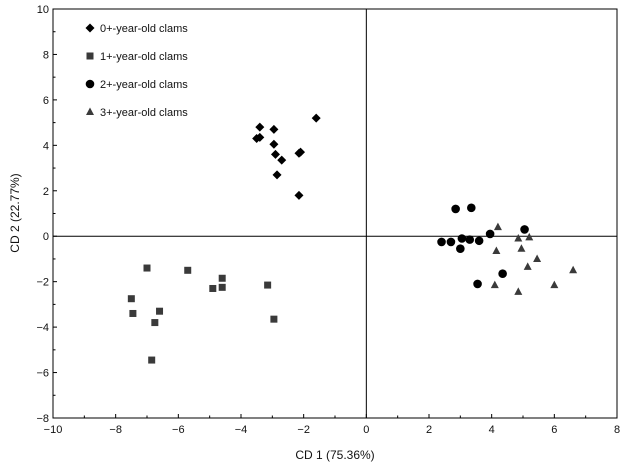 This screenshot has width=641, height=467. I want to click on legend-label: 2+-year-old clams, so click(144, 85).